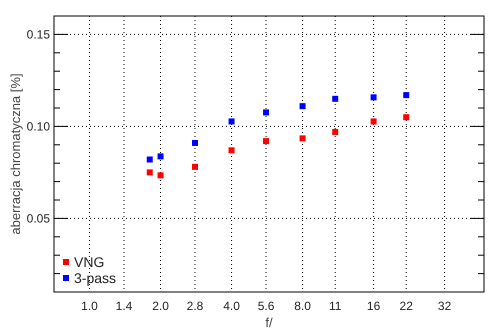 The height and width of the screenshot is (331, 494). I want to click on y-tick-label: 0.10, so click(38, 126).